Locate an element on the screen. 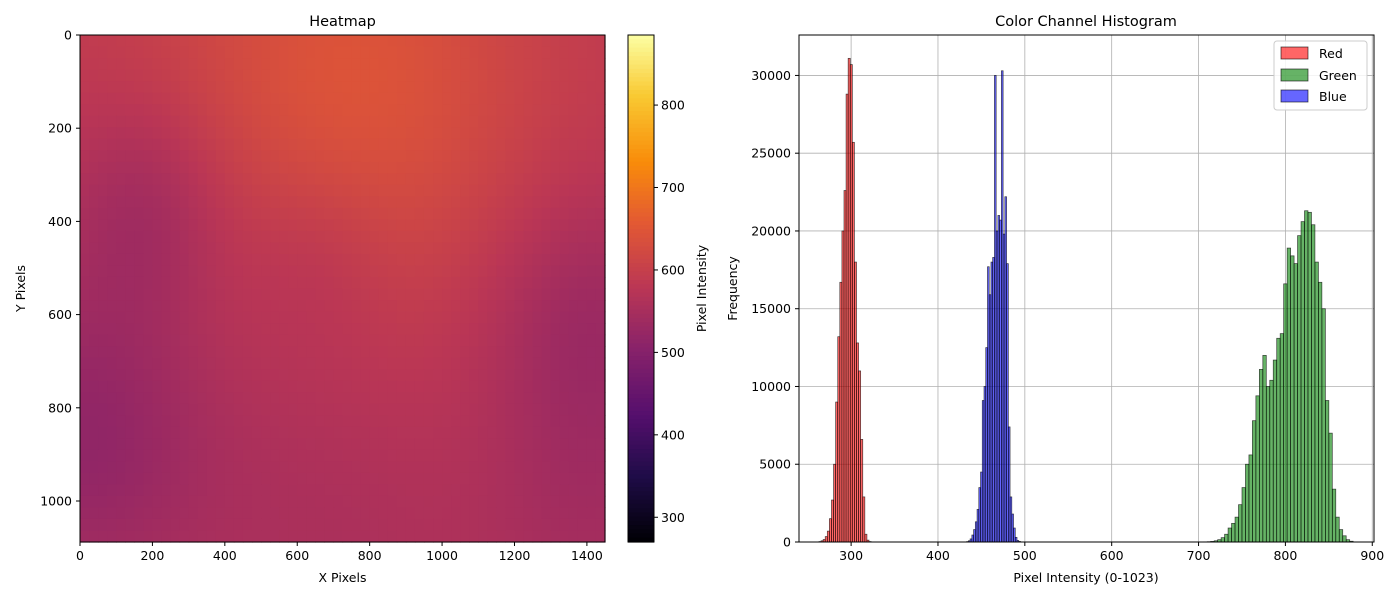  heatmap-x-tick-label: 0 is located at coordinates (80, 555).